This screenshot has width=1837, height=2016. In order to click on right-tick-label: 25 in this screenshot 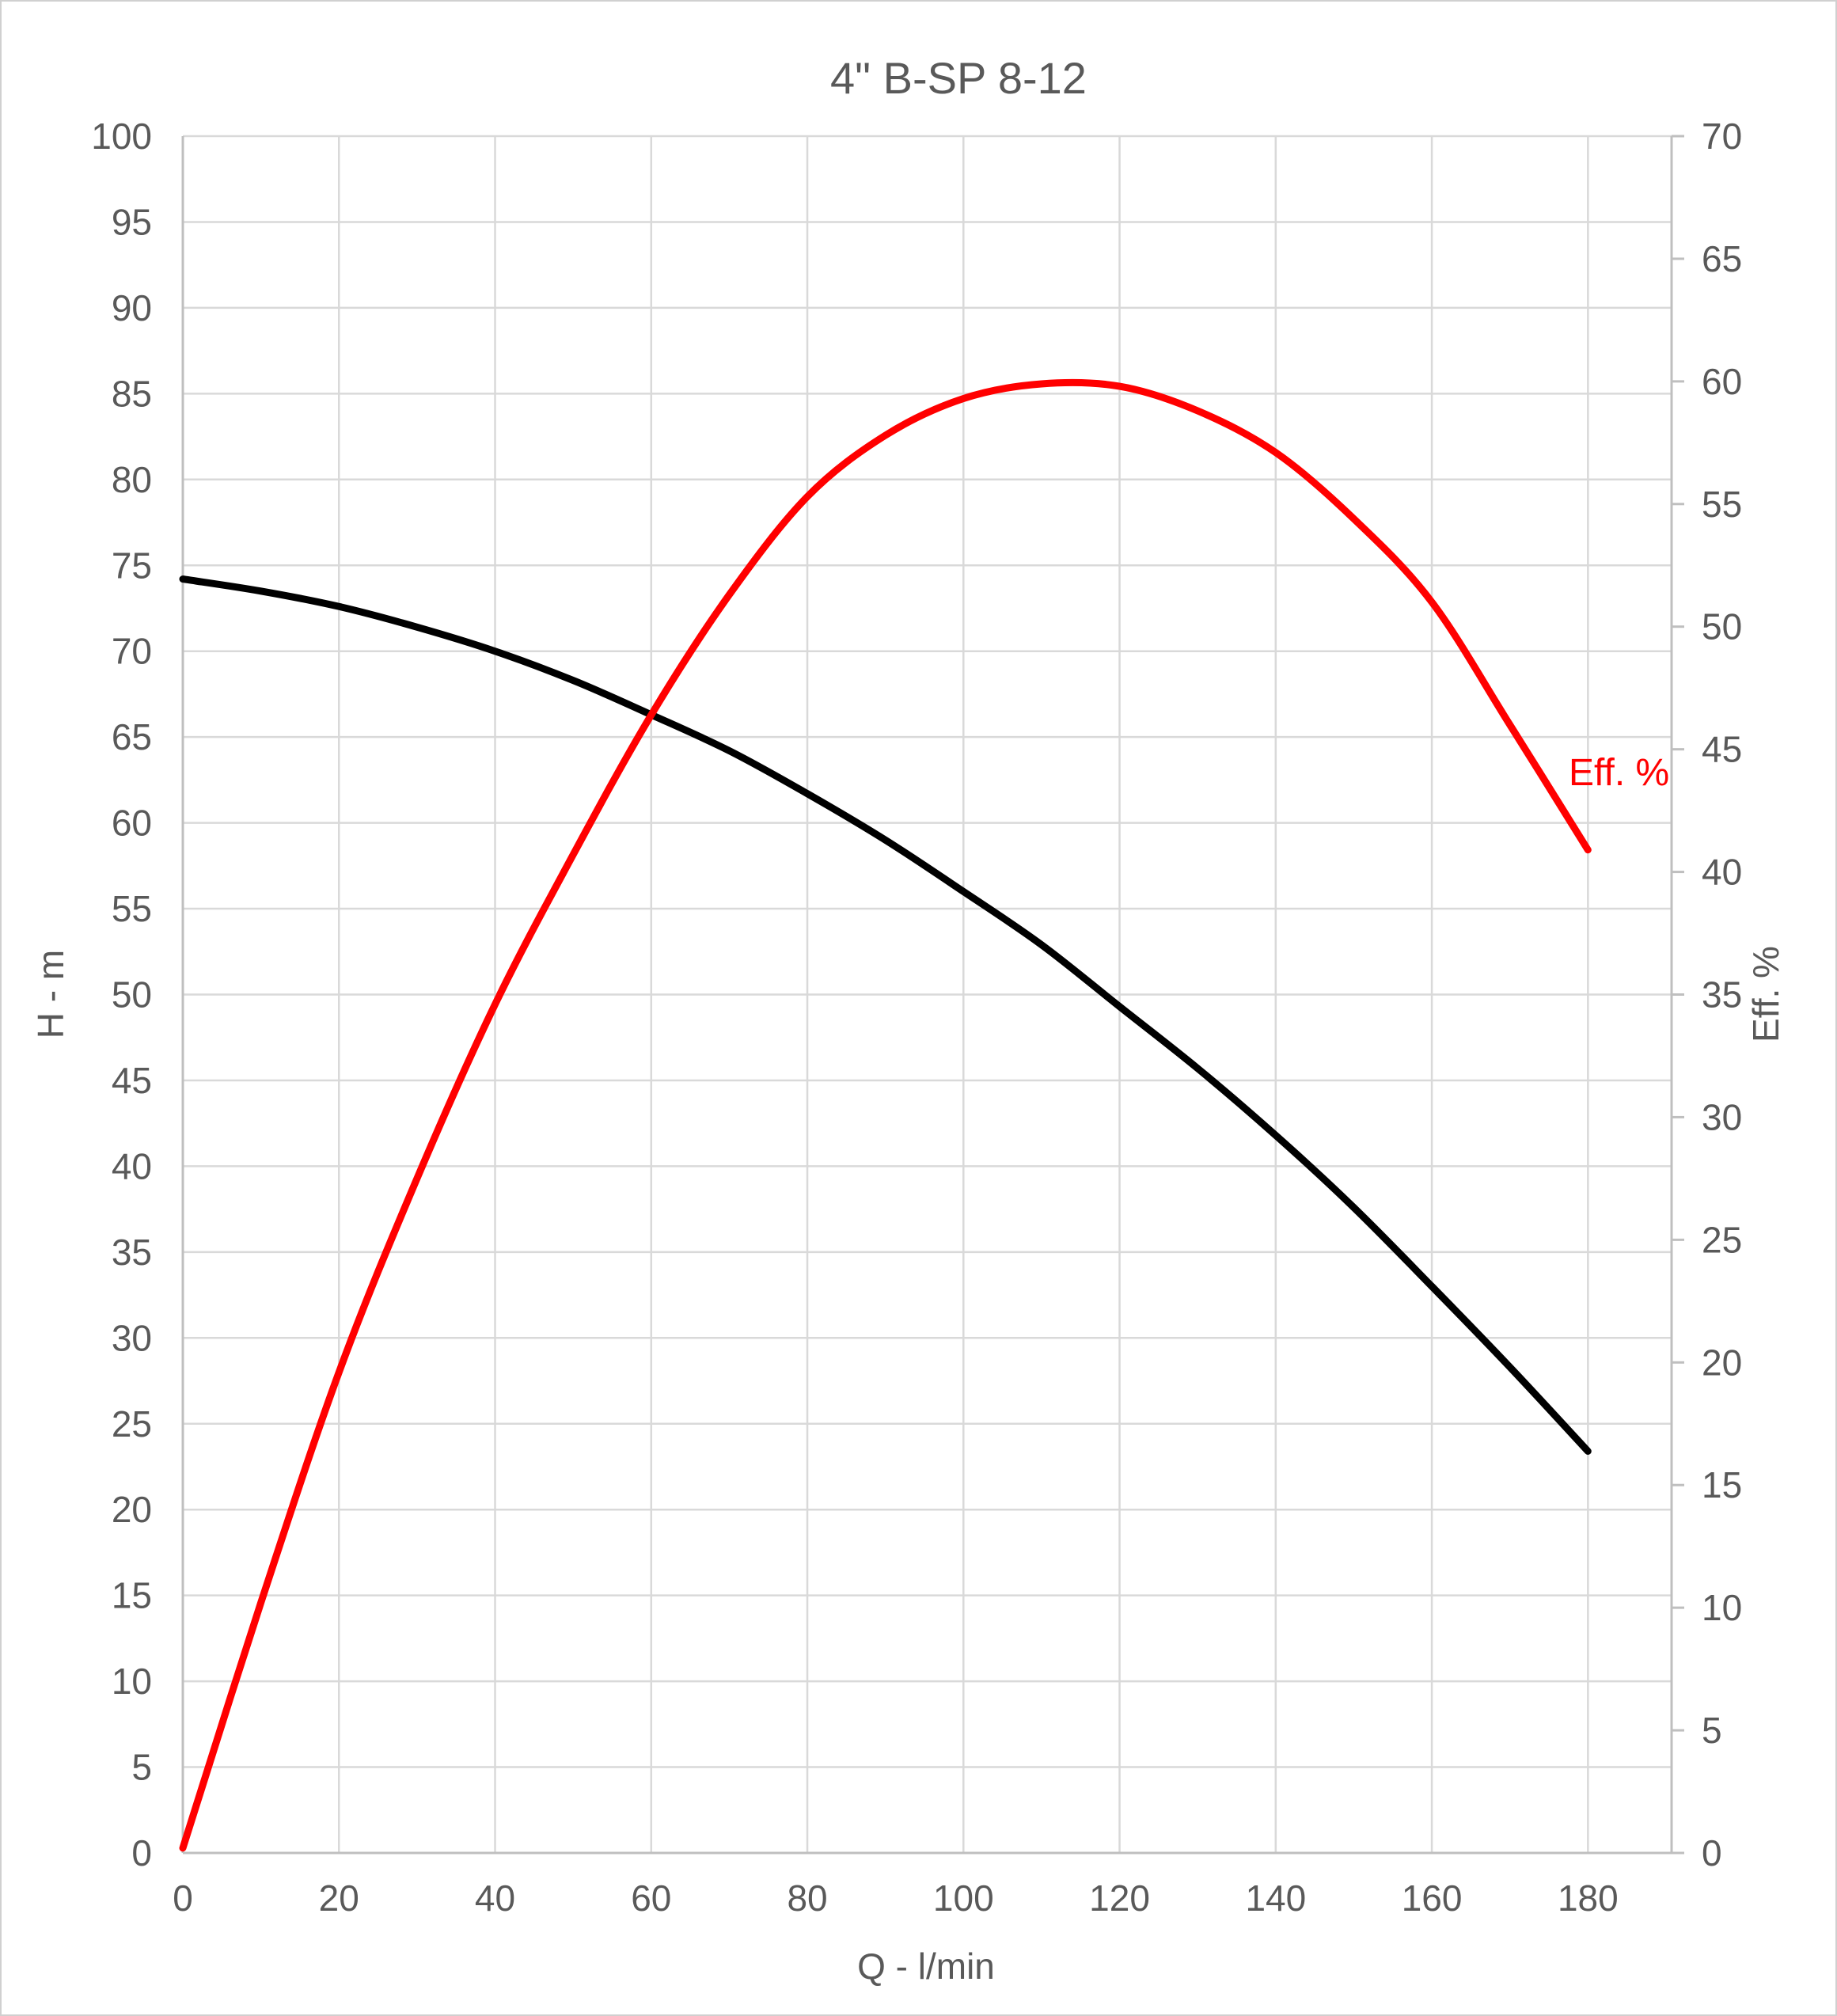, I will do `click(1722, 1239)`.